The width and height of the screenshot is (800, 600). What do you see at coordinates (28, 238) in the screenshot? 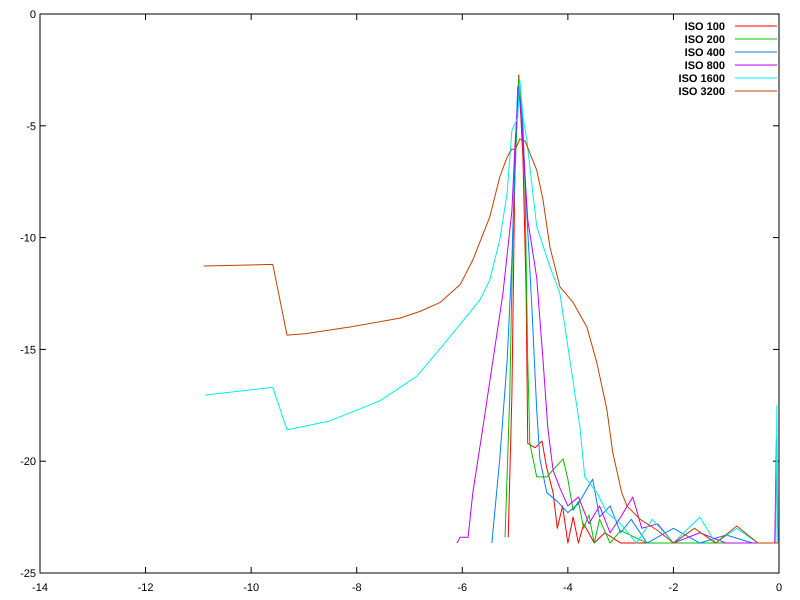
I see `y-tick-label: -10` at bounding box center [28, 238].